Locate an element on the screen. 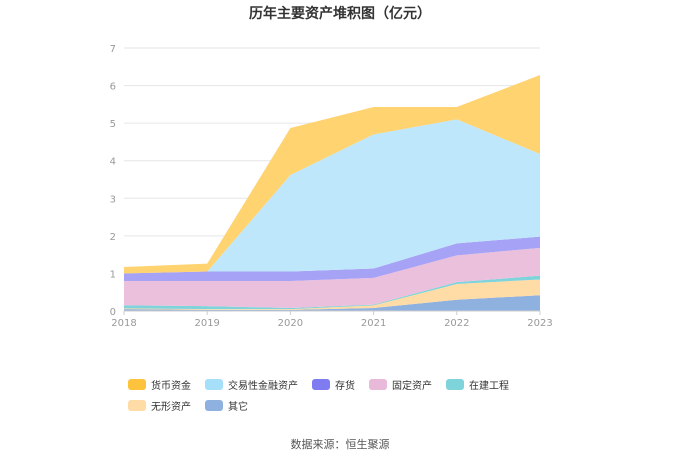 Image resolution: width=680 pixels, height=460 pixels. x-tick-label: 2020 is located at coordinates (290, 323).